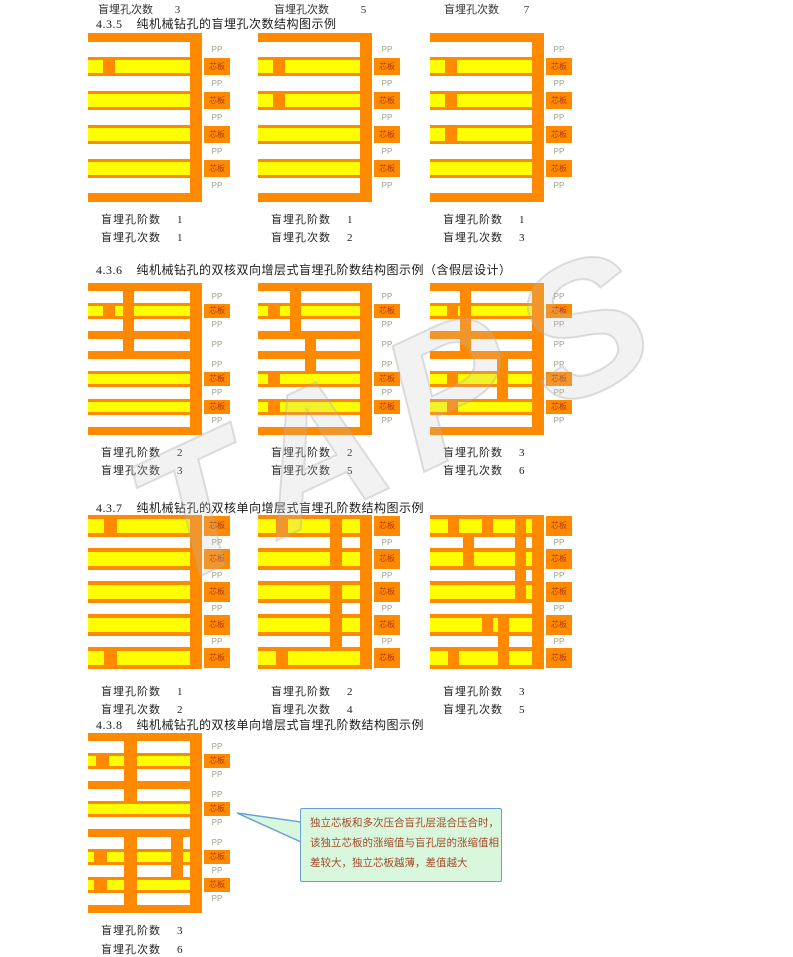 This screenshot has width=793, height=957. Describe the element at coordinates (522, 692) in the screenshot. I see `caption-value: 3` at that location.